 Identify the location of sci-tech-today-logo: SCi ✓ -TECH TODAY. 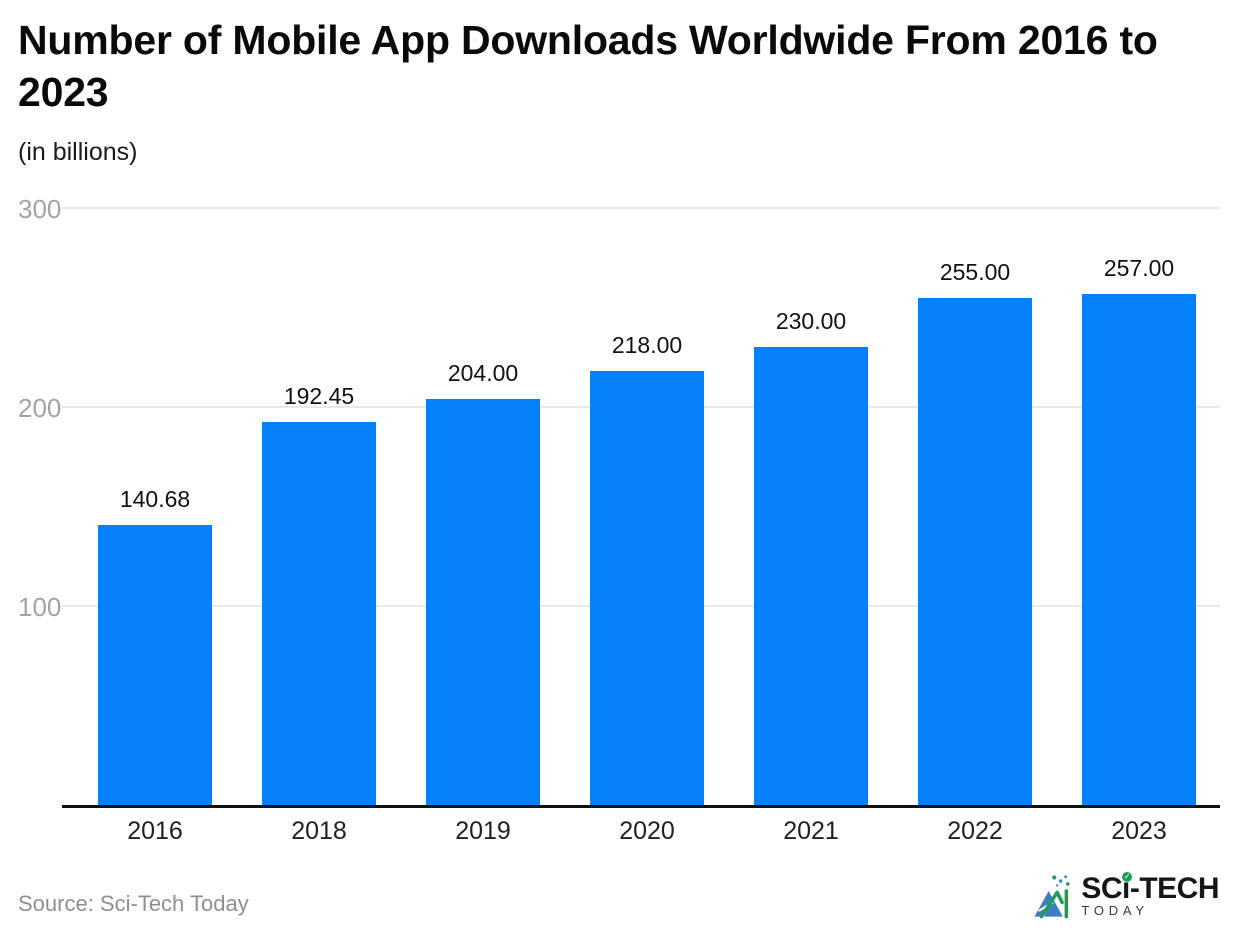
(1126, 896).